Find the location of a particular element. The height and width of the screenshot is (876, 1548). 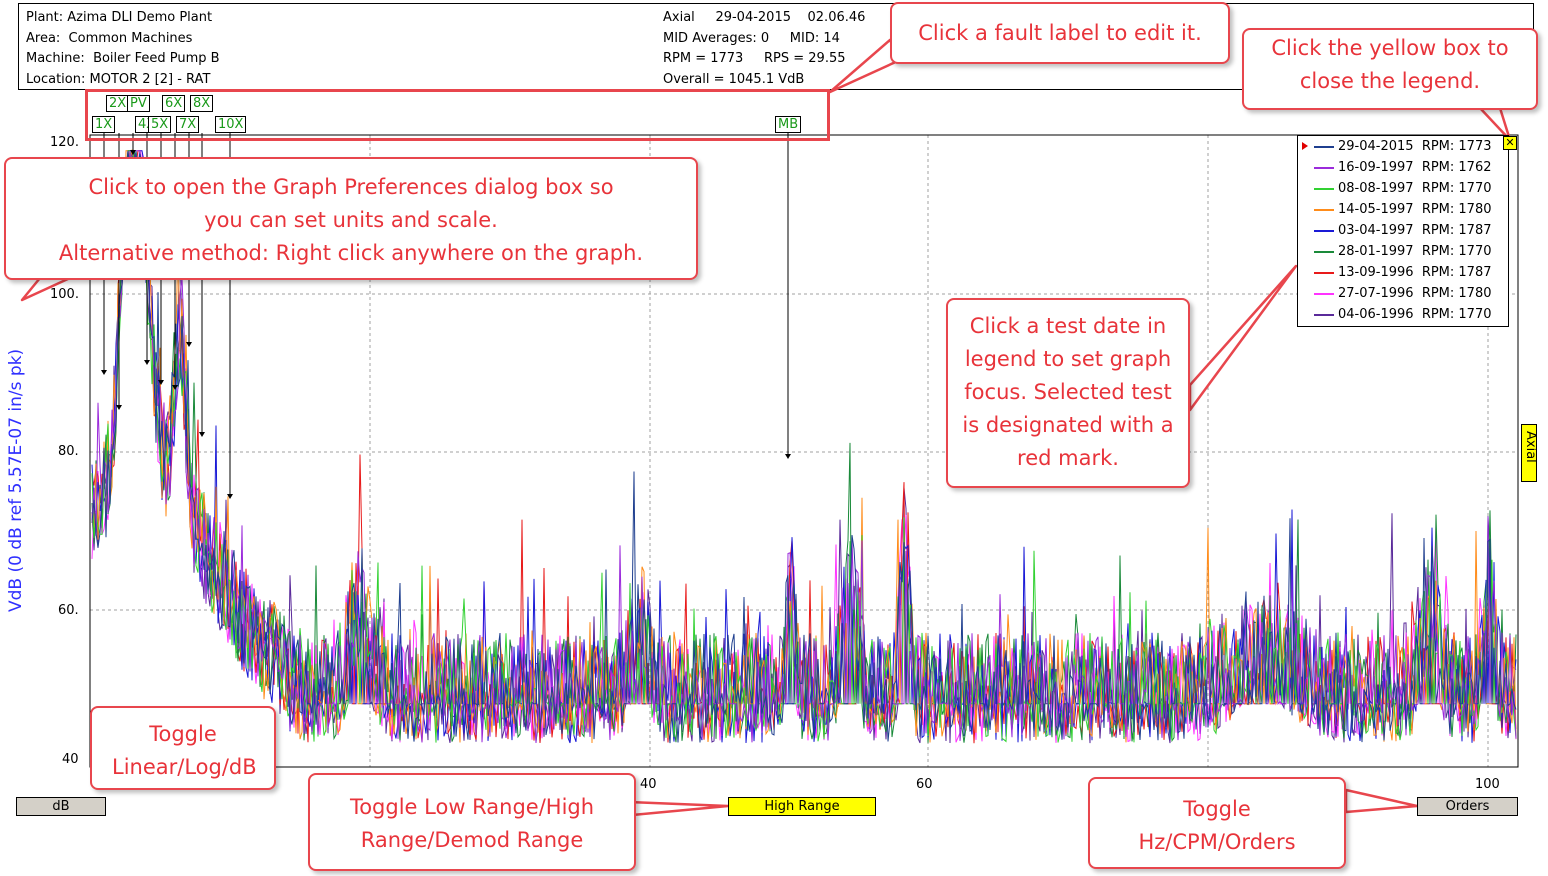

legend-entry-text: 16-09-1997 RPM: 1762 is located at coordinates (1415, 167).